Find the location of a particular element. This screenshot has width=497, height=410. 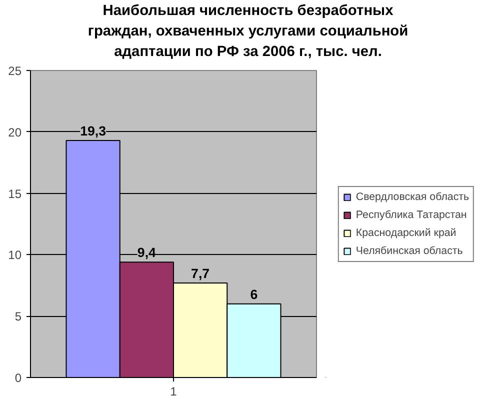

legend-label: Республика Татарстан is located at coordinates (411, 214).